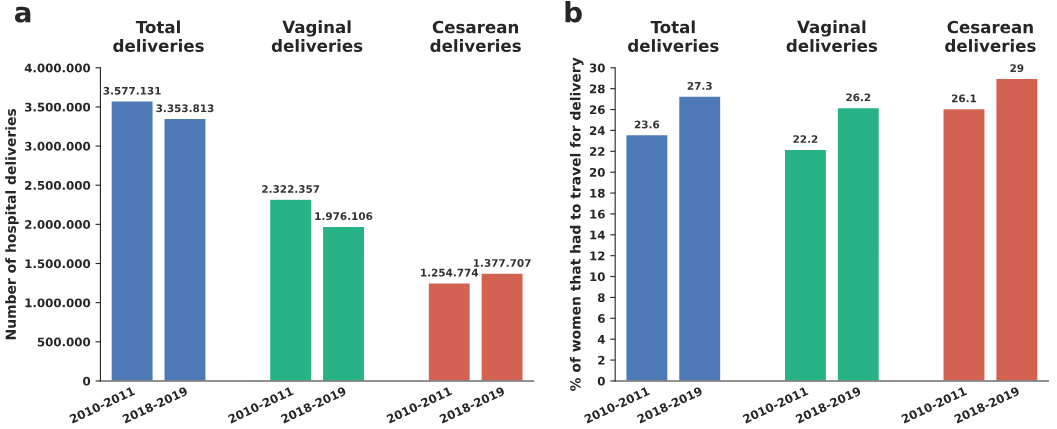  What do you see at coordinates (597, 235) in the screenshot?
I see `y-tick-label: 14` at bounding box center [597, 235].